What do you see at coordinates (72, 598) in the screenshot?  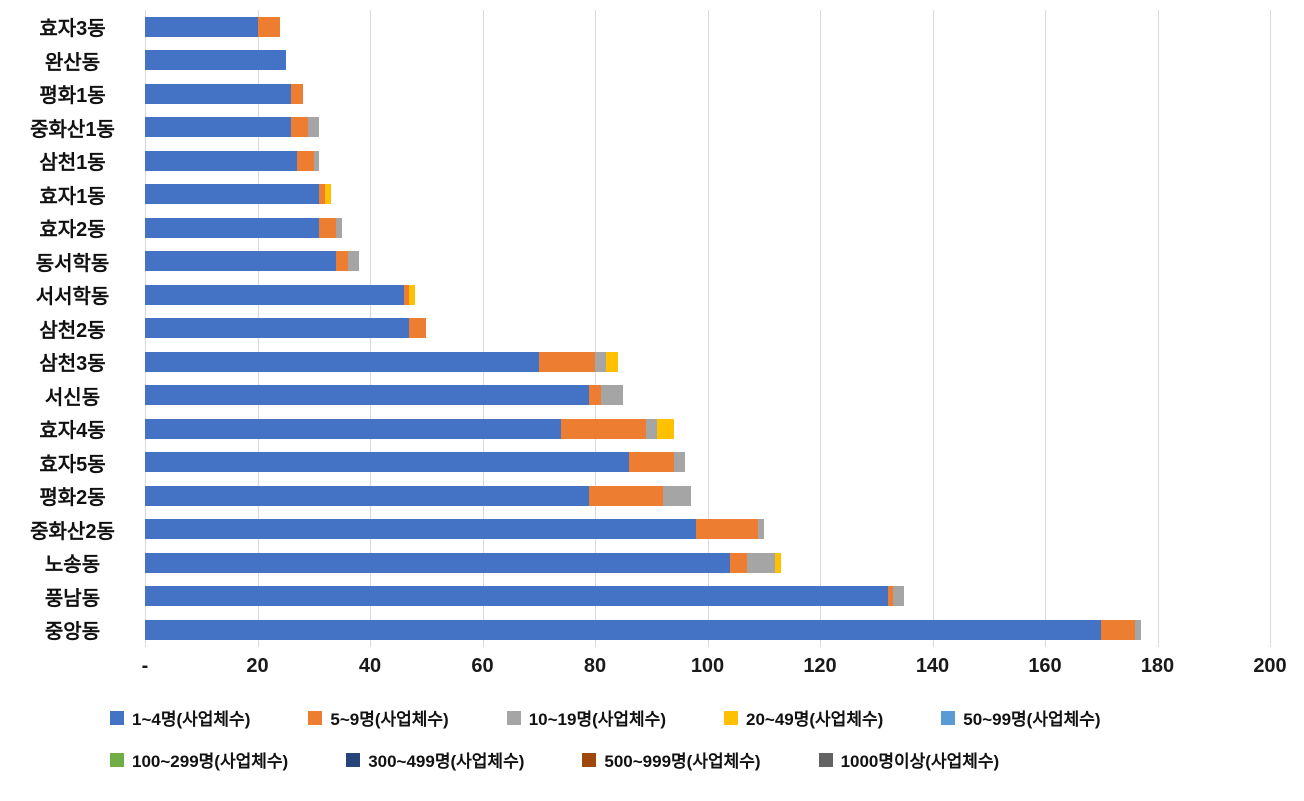 I see `category-label: 풍남동` at bounding box center [72, 598].